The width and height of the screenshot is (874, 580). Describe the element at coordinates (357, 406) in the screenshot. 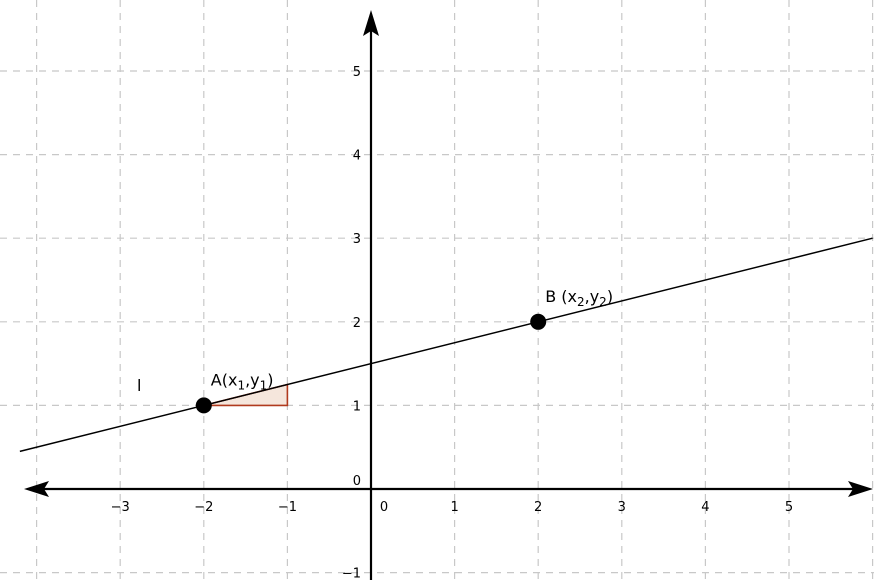

I see `y-tick-label: 1` at that location.